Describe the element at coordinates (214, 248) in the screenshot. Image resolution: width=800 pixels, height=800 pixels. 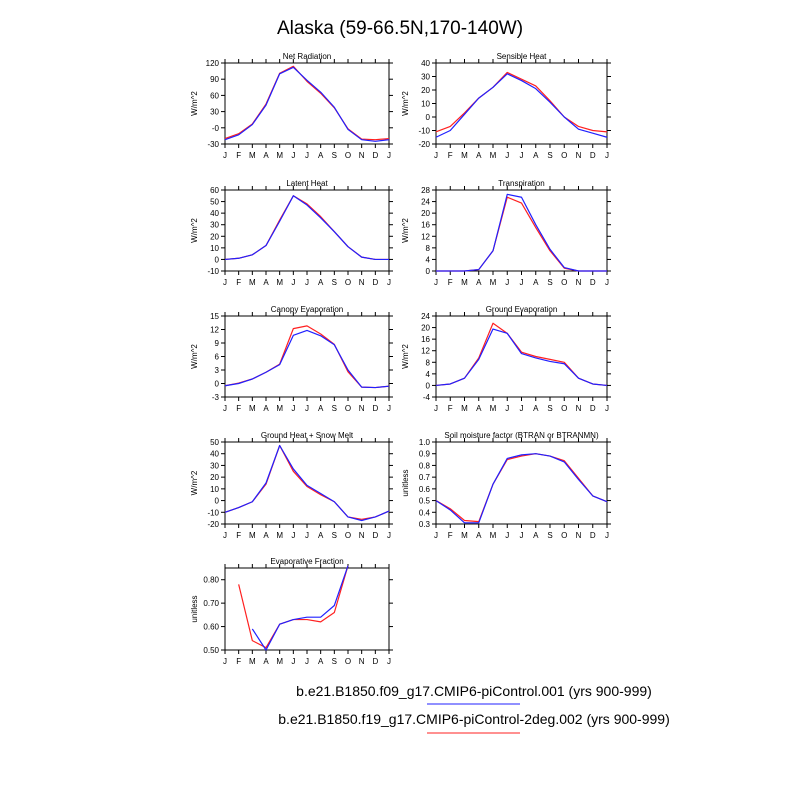
I see `y-tick-label: 10` at that location.